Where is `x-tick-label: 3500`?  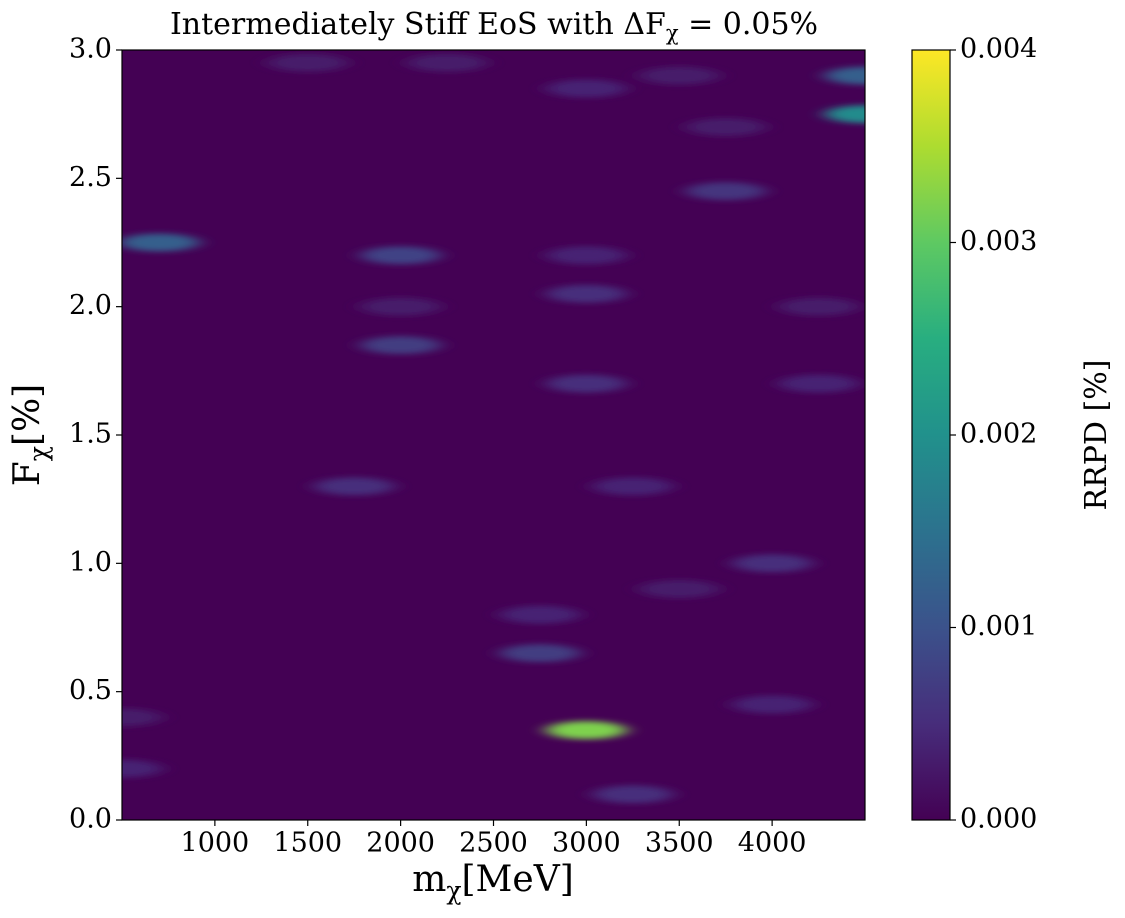
x-tick-label: 3500 is located at coordinates (679, 843).